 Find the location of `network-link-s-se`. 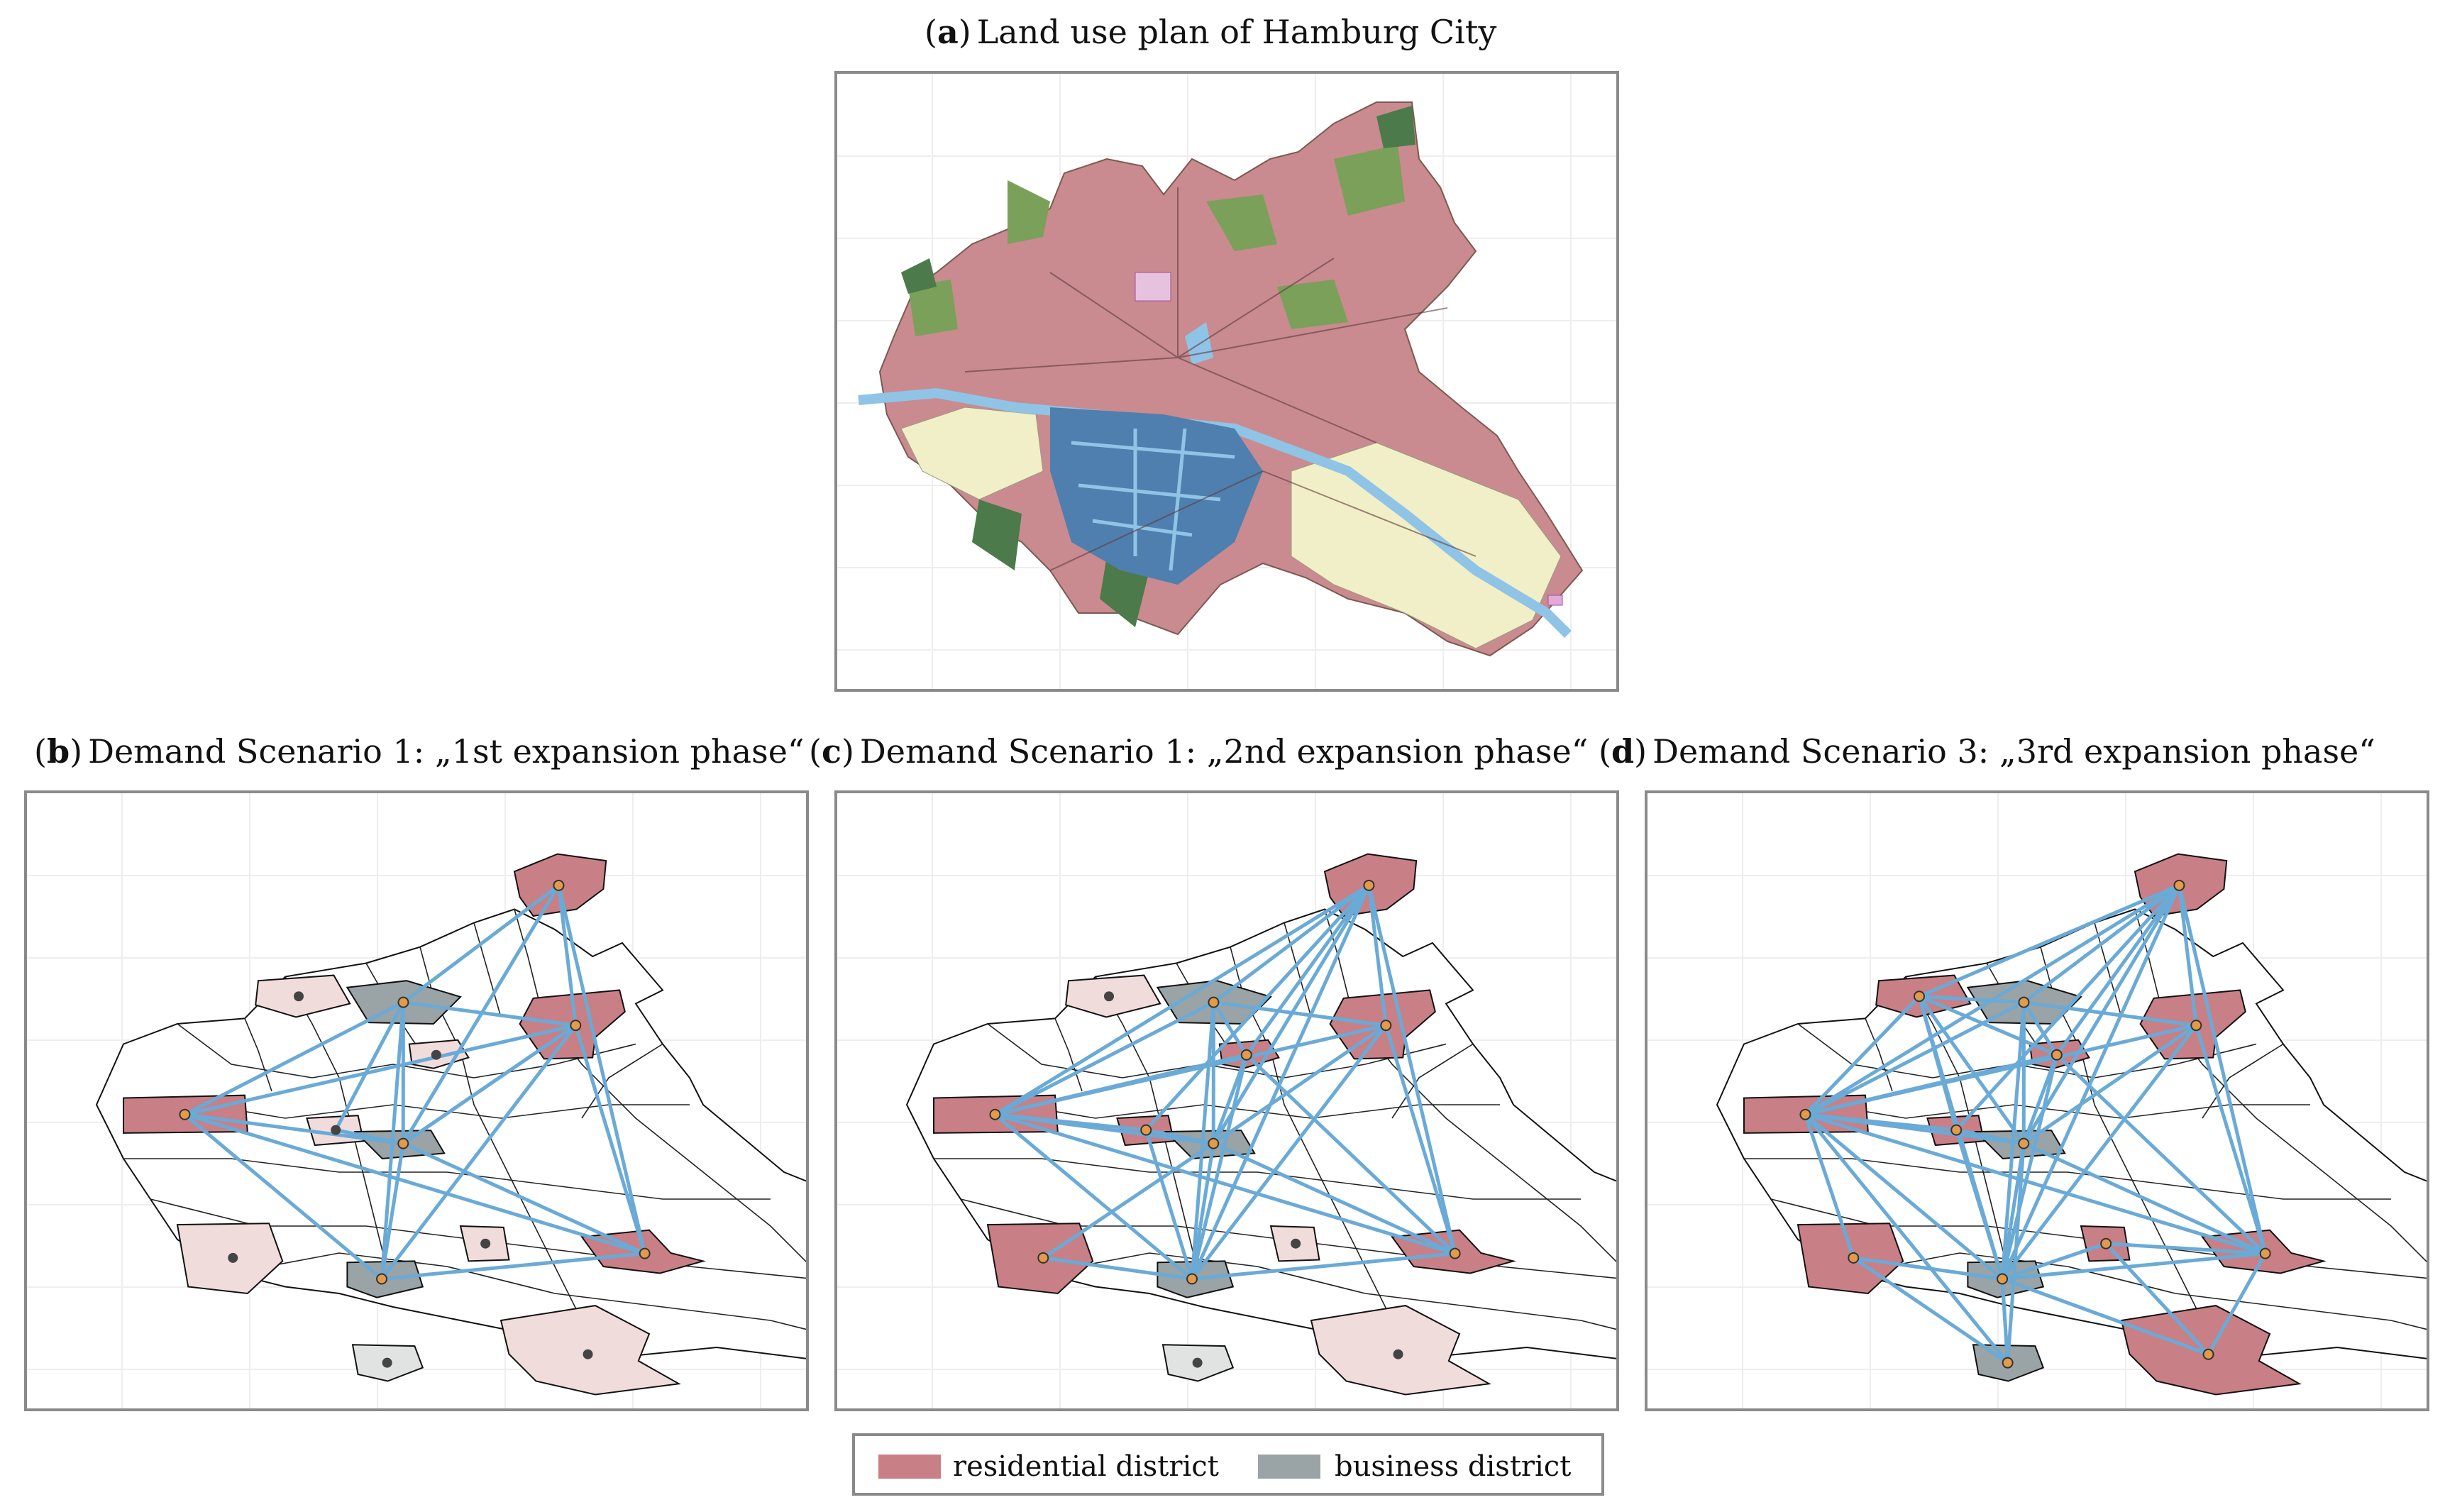

network-link-s-se is located at coordinates (2134, 1266).